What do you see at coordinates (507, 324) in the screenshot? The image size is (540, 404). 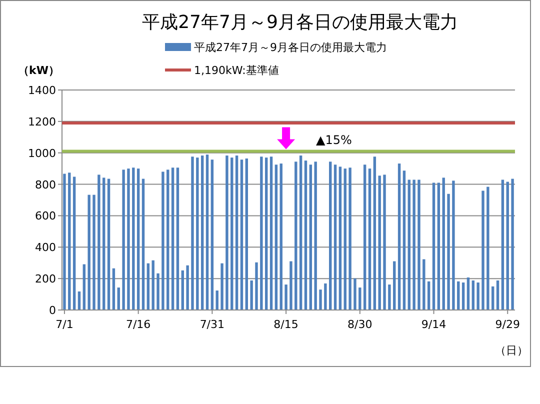 I see `x-tick-label: 9/29` at bounding box center [507, 324].